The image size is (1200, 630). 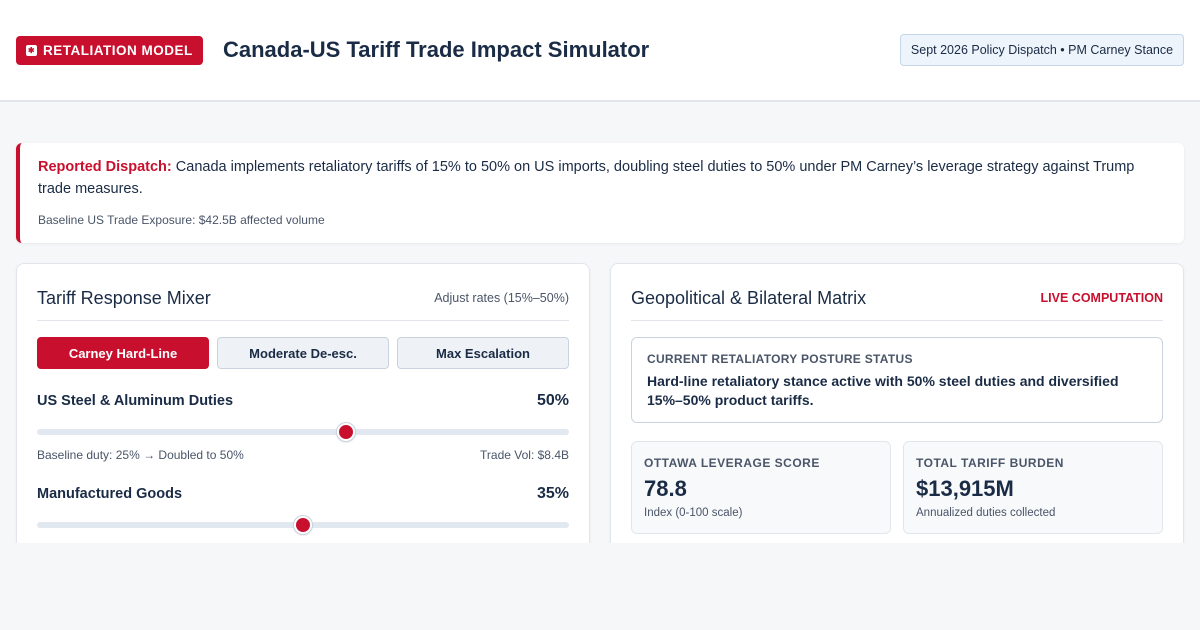 I want to click on retaliation-model-badge: ✱ RETALIATION MODEL, so click(x=109, y=50).